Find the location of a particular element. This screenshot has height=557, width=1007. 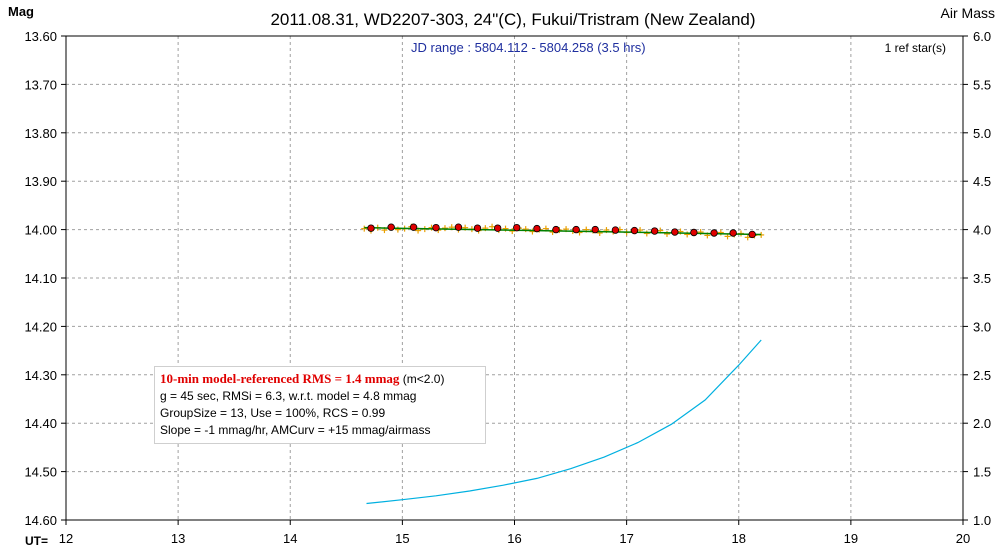

y2-tick-label: 6.0 is located at coordinates (982, 36).